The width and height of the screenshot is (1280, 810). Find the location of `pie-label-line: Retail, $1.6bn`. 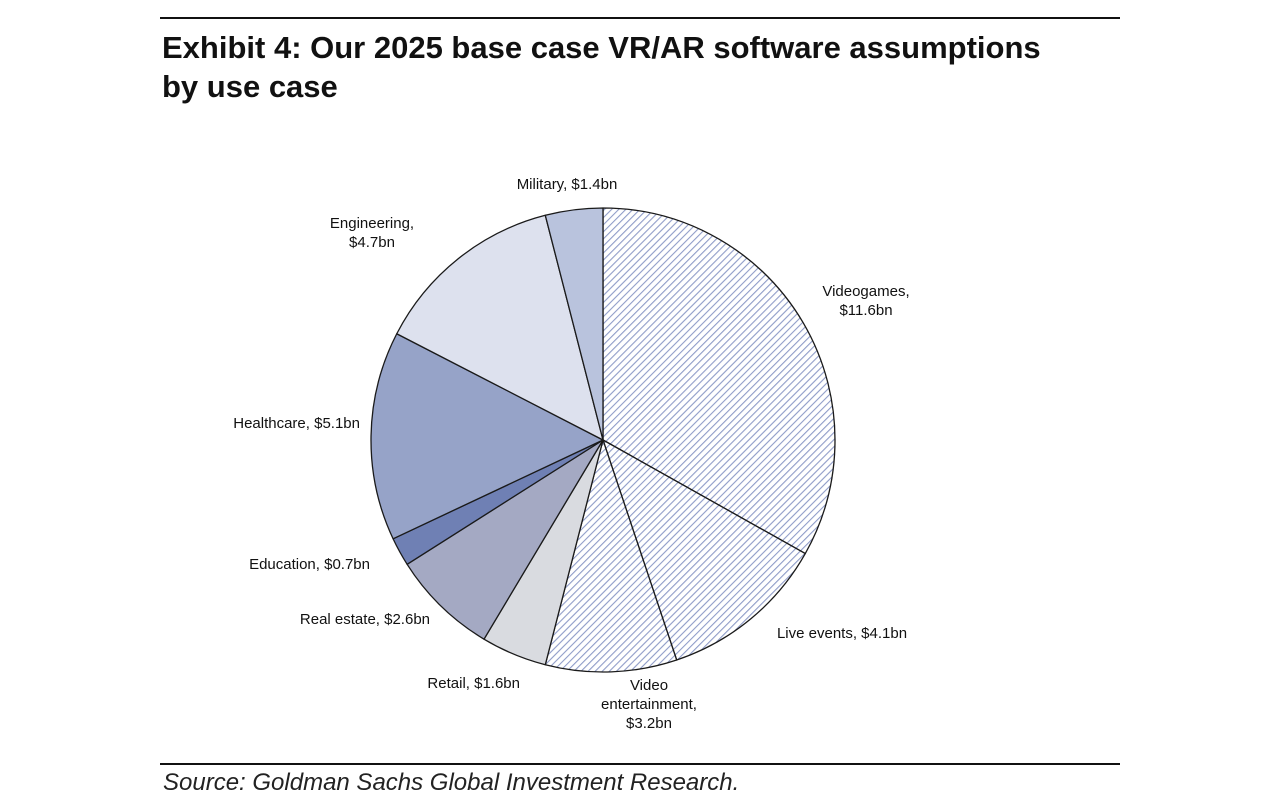

pie-label-line: Retail, $1.6bn is located at coordinates (473, 683).